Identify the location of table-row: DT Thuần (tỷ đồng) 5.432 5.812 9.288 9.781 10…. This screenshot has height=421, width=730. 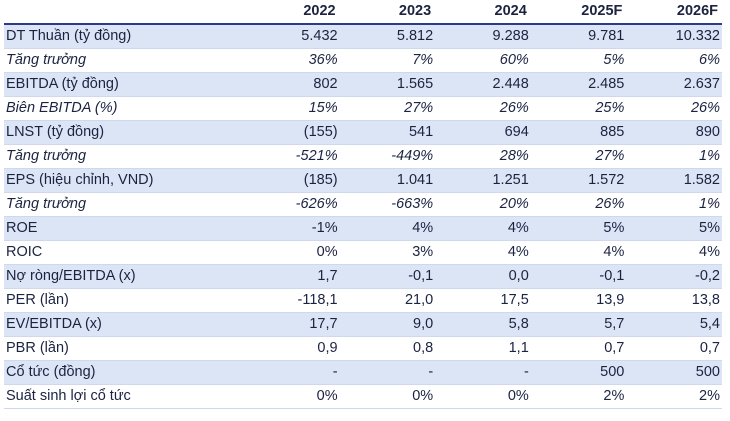
(363, 36).